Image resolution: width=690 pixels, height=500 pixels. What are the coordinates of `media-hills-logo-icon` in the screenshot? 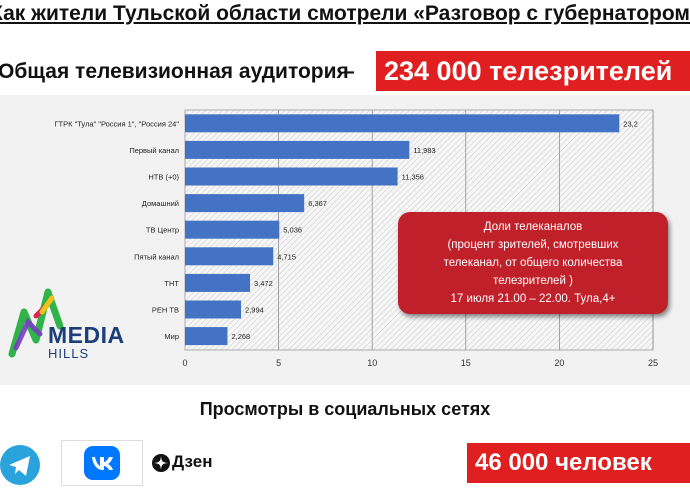 It's located at (36, 323).